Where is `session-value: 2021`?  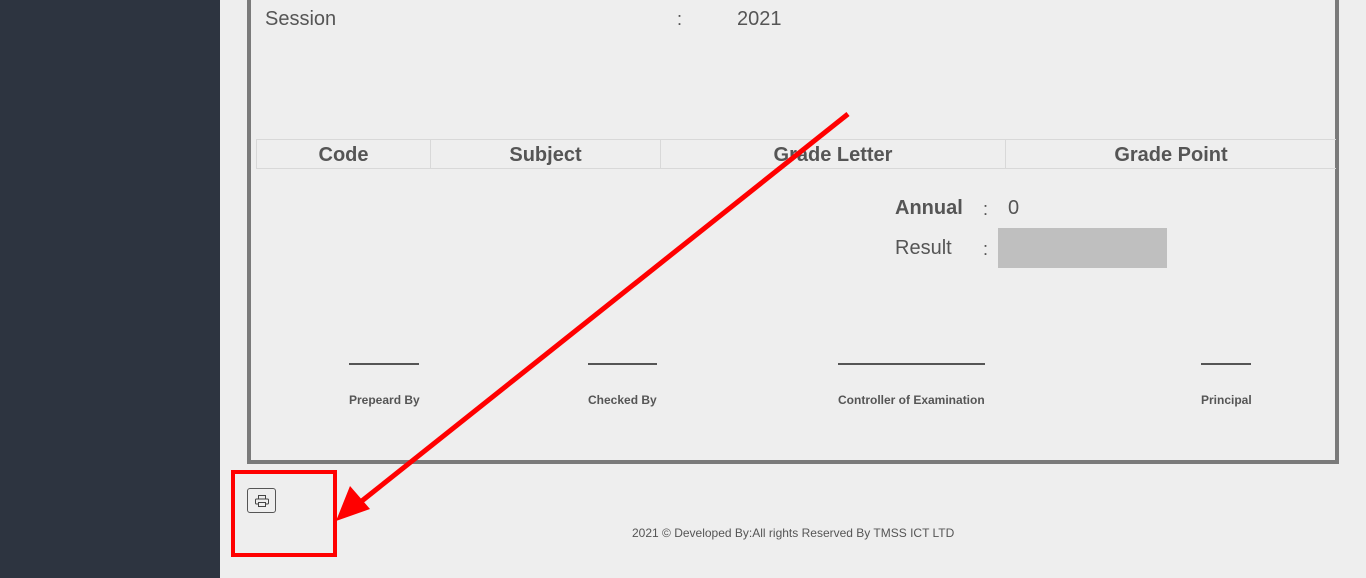 session-value: 2021 is located at coordinates (759, 19).